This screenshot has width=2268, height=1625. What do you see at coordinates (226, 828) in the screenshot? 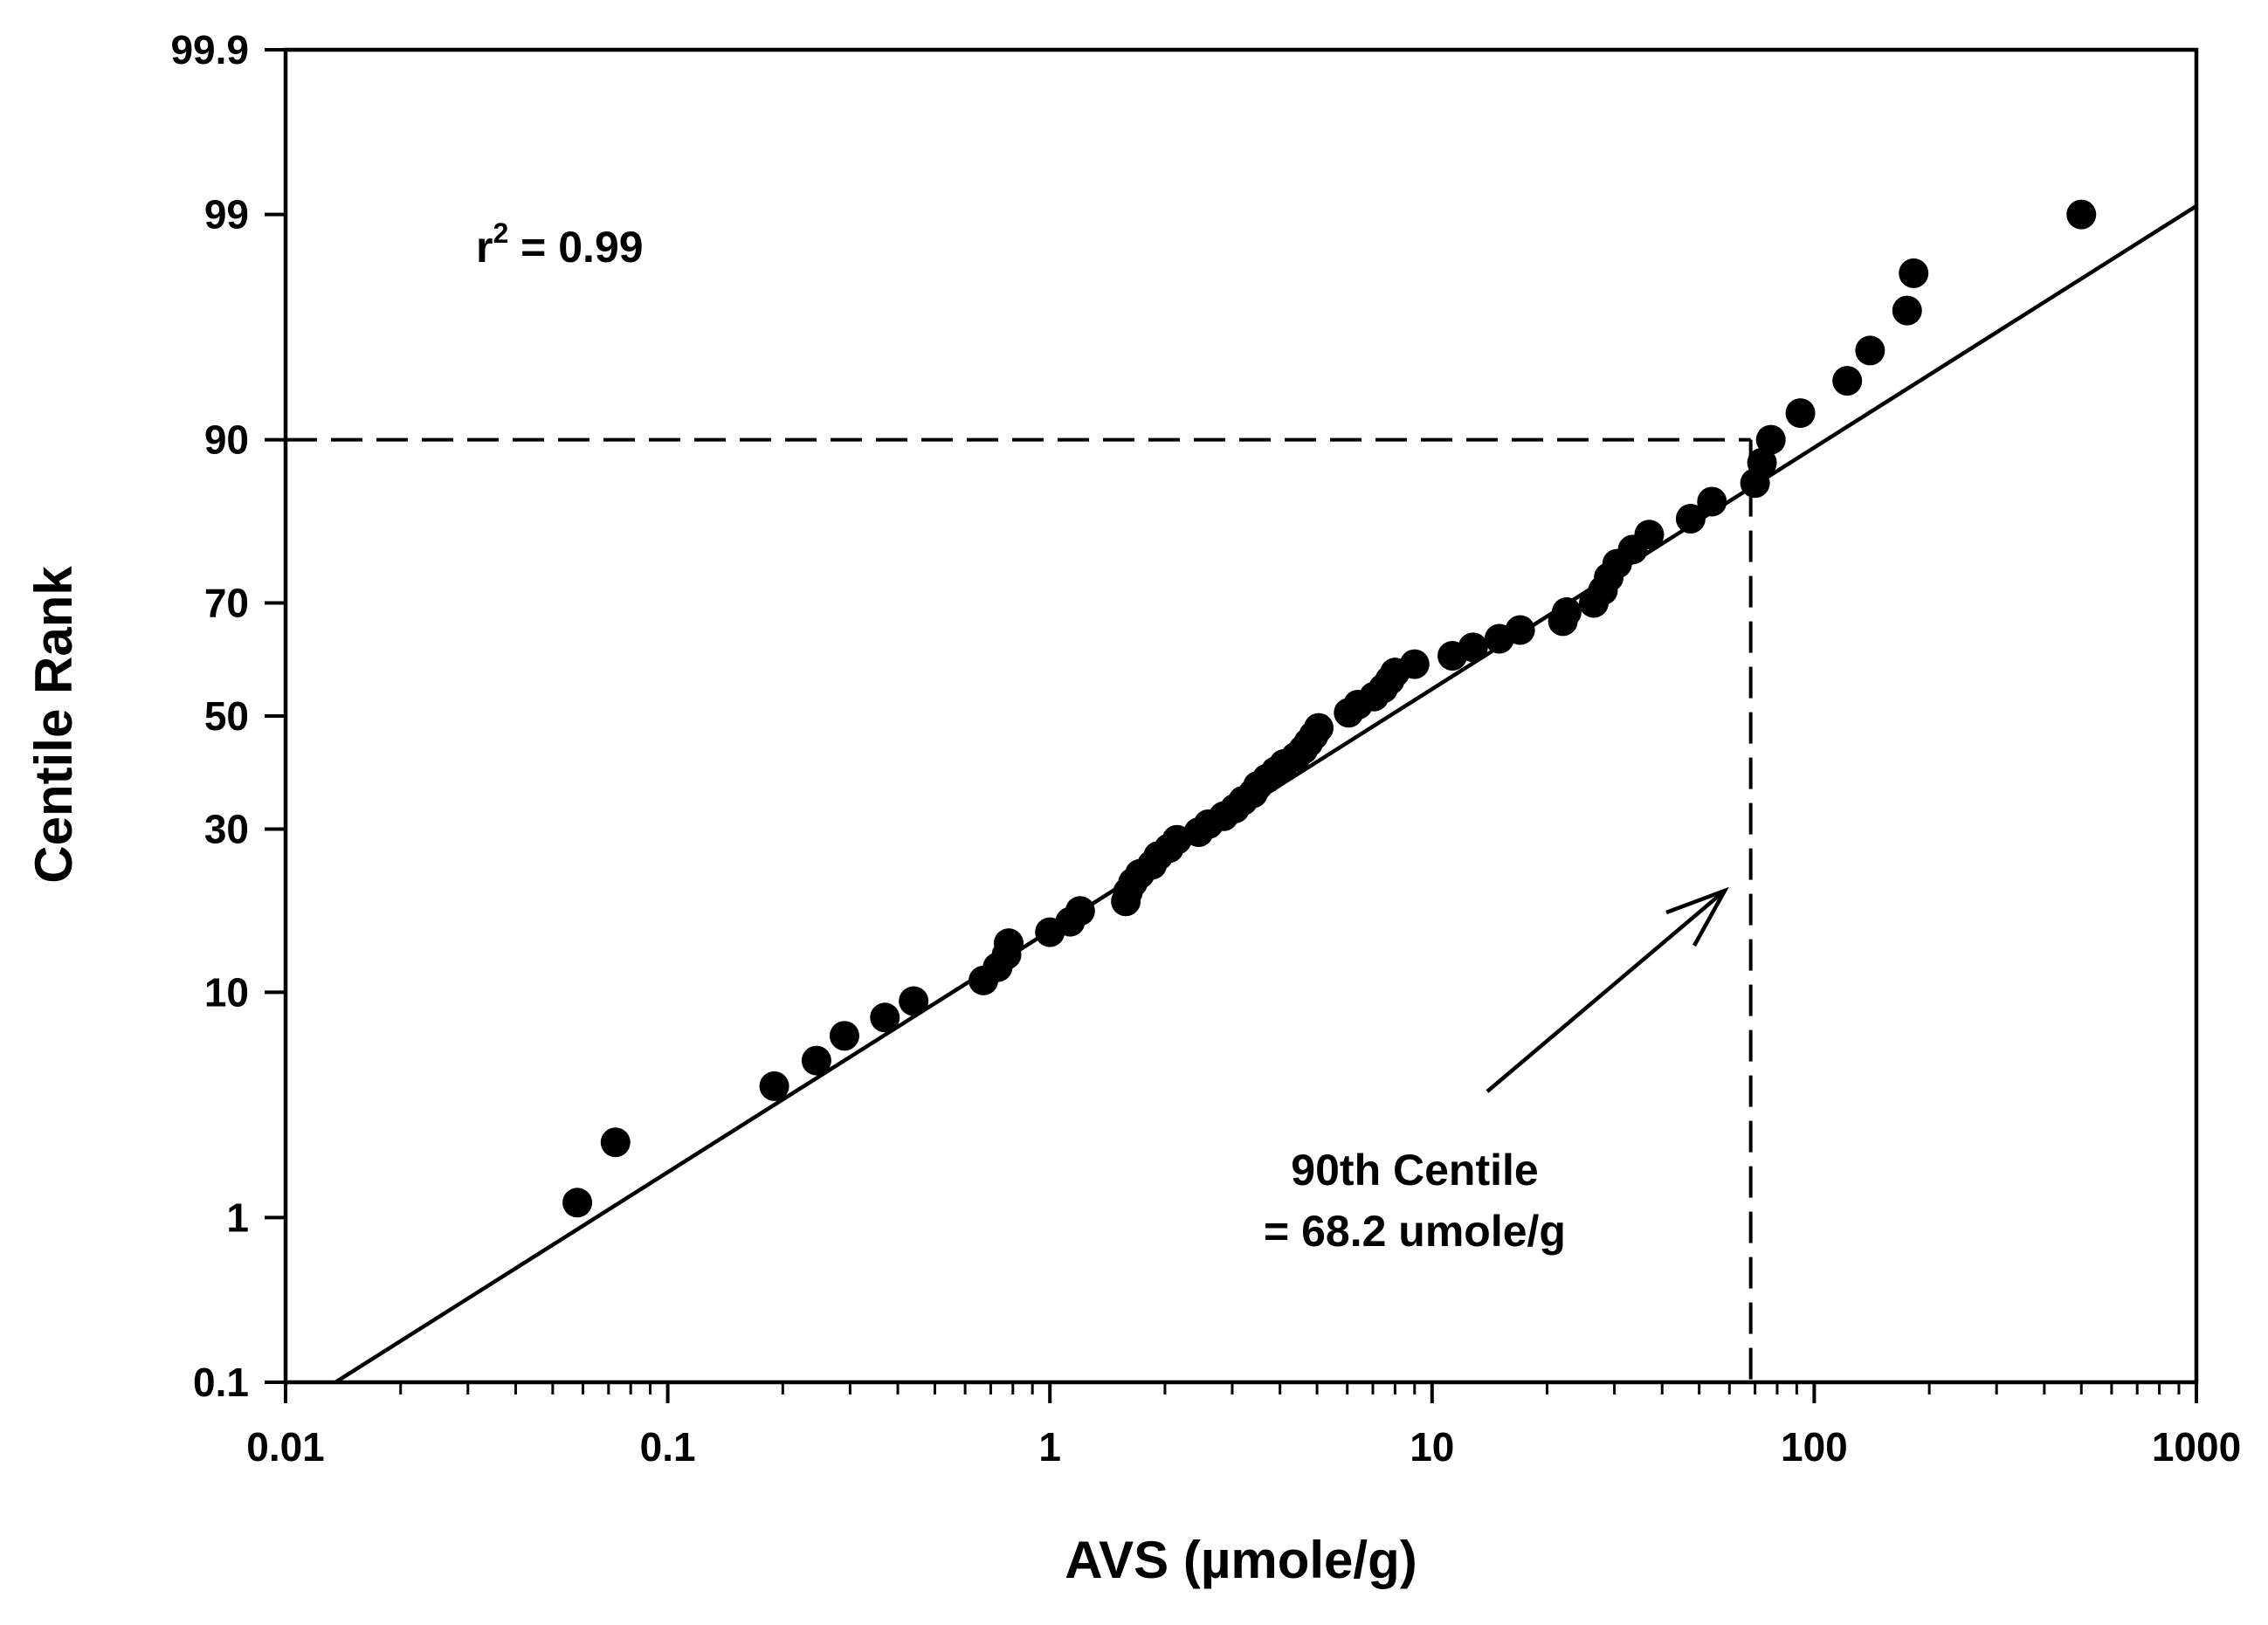
I see `y-tick-label: 30` at bounding box center [226, 828].